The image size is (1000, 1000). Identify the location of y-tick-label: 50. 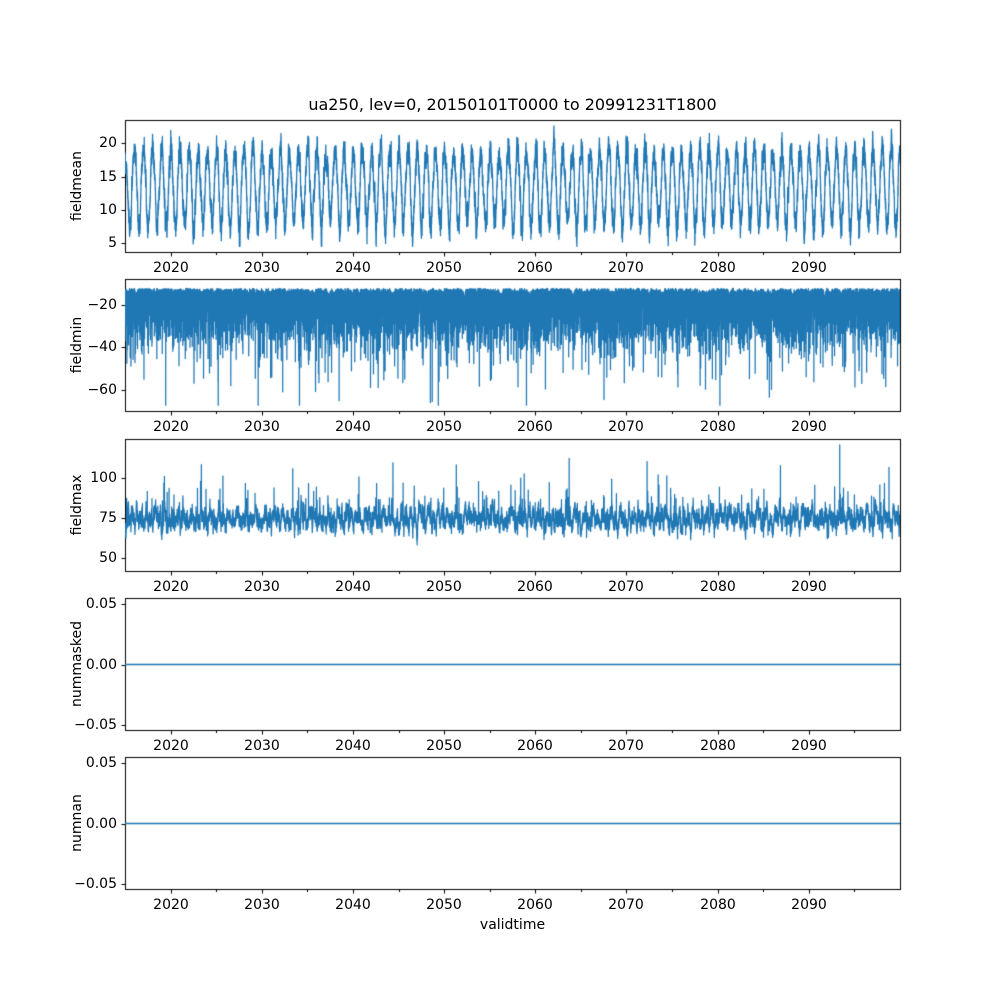
(108, 558).